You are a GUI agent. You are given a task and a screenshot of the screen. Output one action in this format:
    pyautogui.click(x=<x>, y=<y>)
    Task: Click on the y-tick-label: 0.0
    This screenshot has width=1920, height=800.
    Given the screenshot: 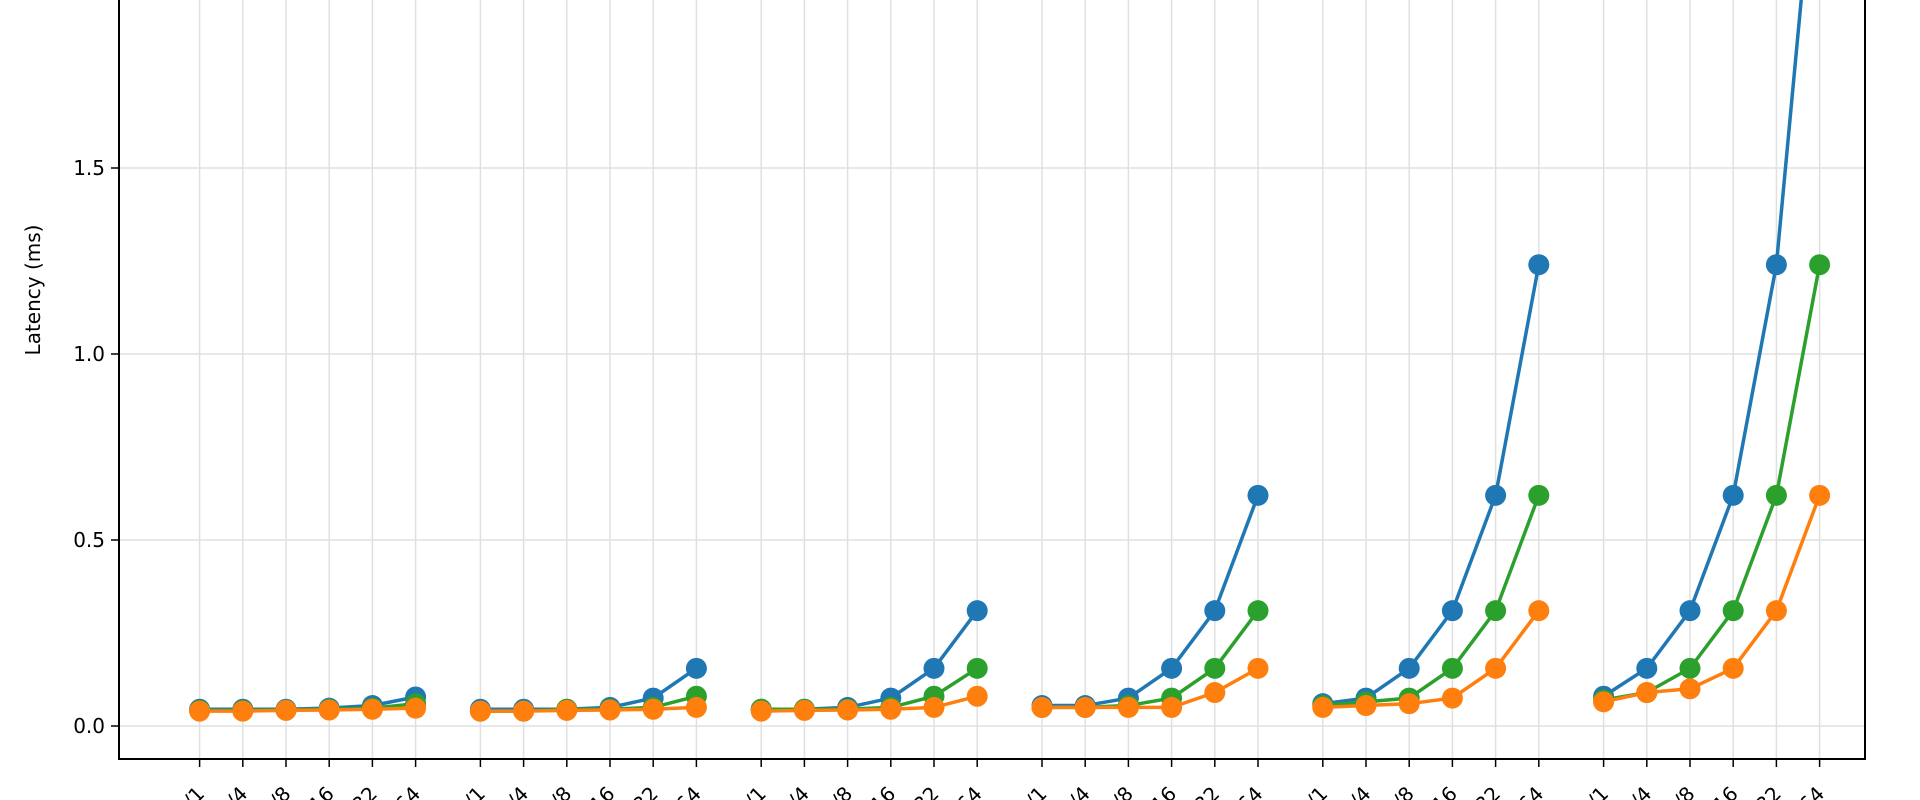 What is the action you would take?
    pyautogui.click(x=89, y=726)
    